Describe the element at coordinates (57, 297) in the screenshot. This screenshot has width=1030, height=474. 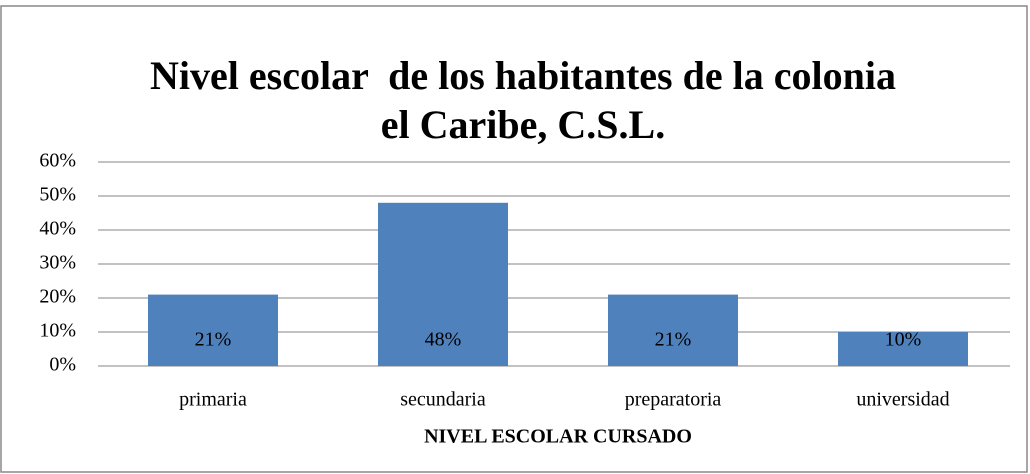
I see `y-tick-label: 20%` at that location.